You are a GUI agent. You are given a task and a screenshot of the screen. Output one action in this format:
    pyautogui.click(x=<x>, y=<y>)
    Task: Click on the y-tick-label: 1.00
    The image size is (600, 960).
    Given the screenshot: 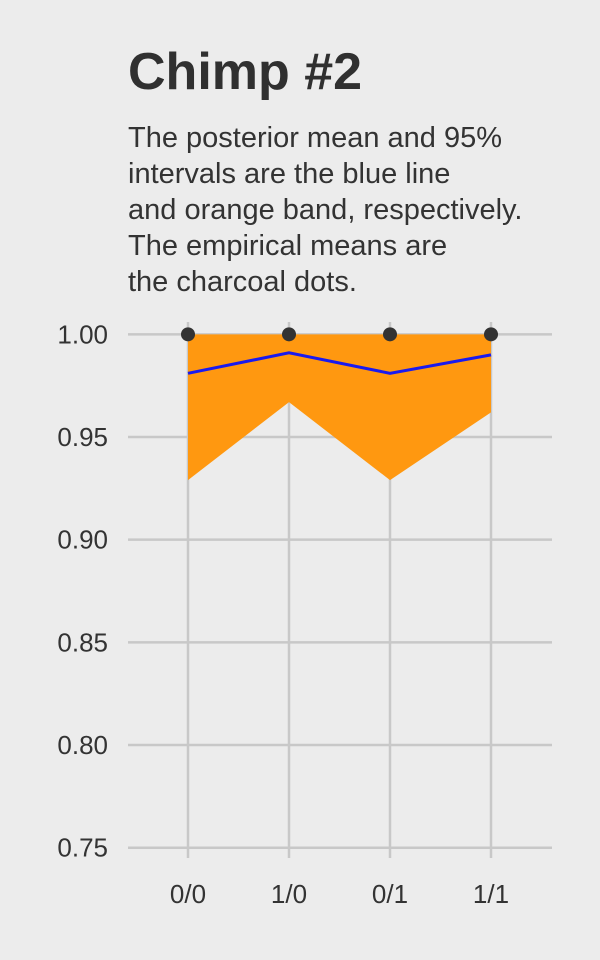 What is the action you would take?
    pyautogui.click(x=82, y=334)
    